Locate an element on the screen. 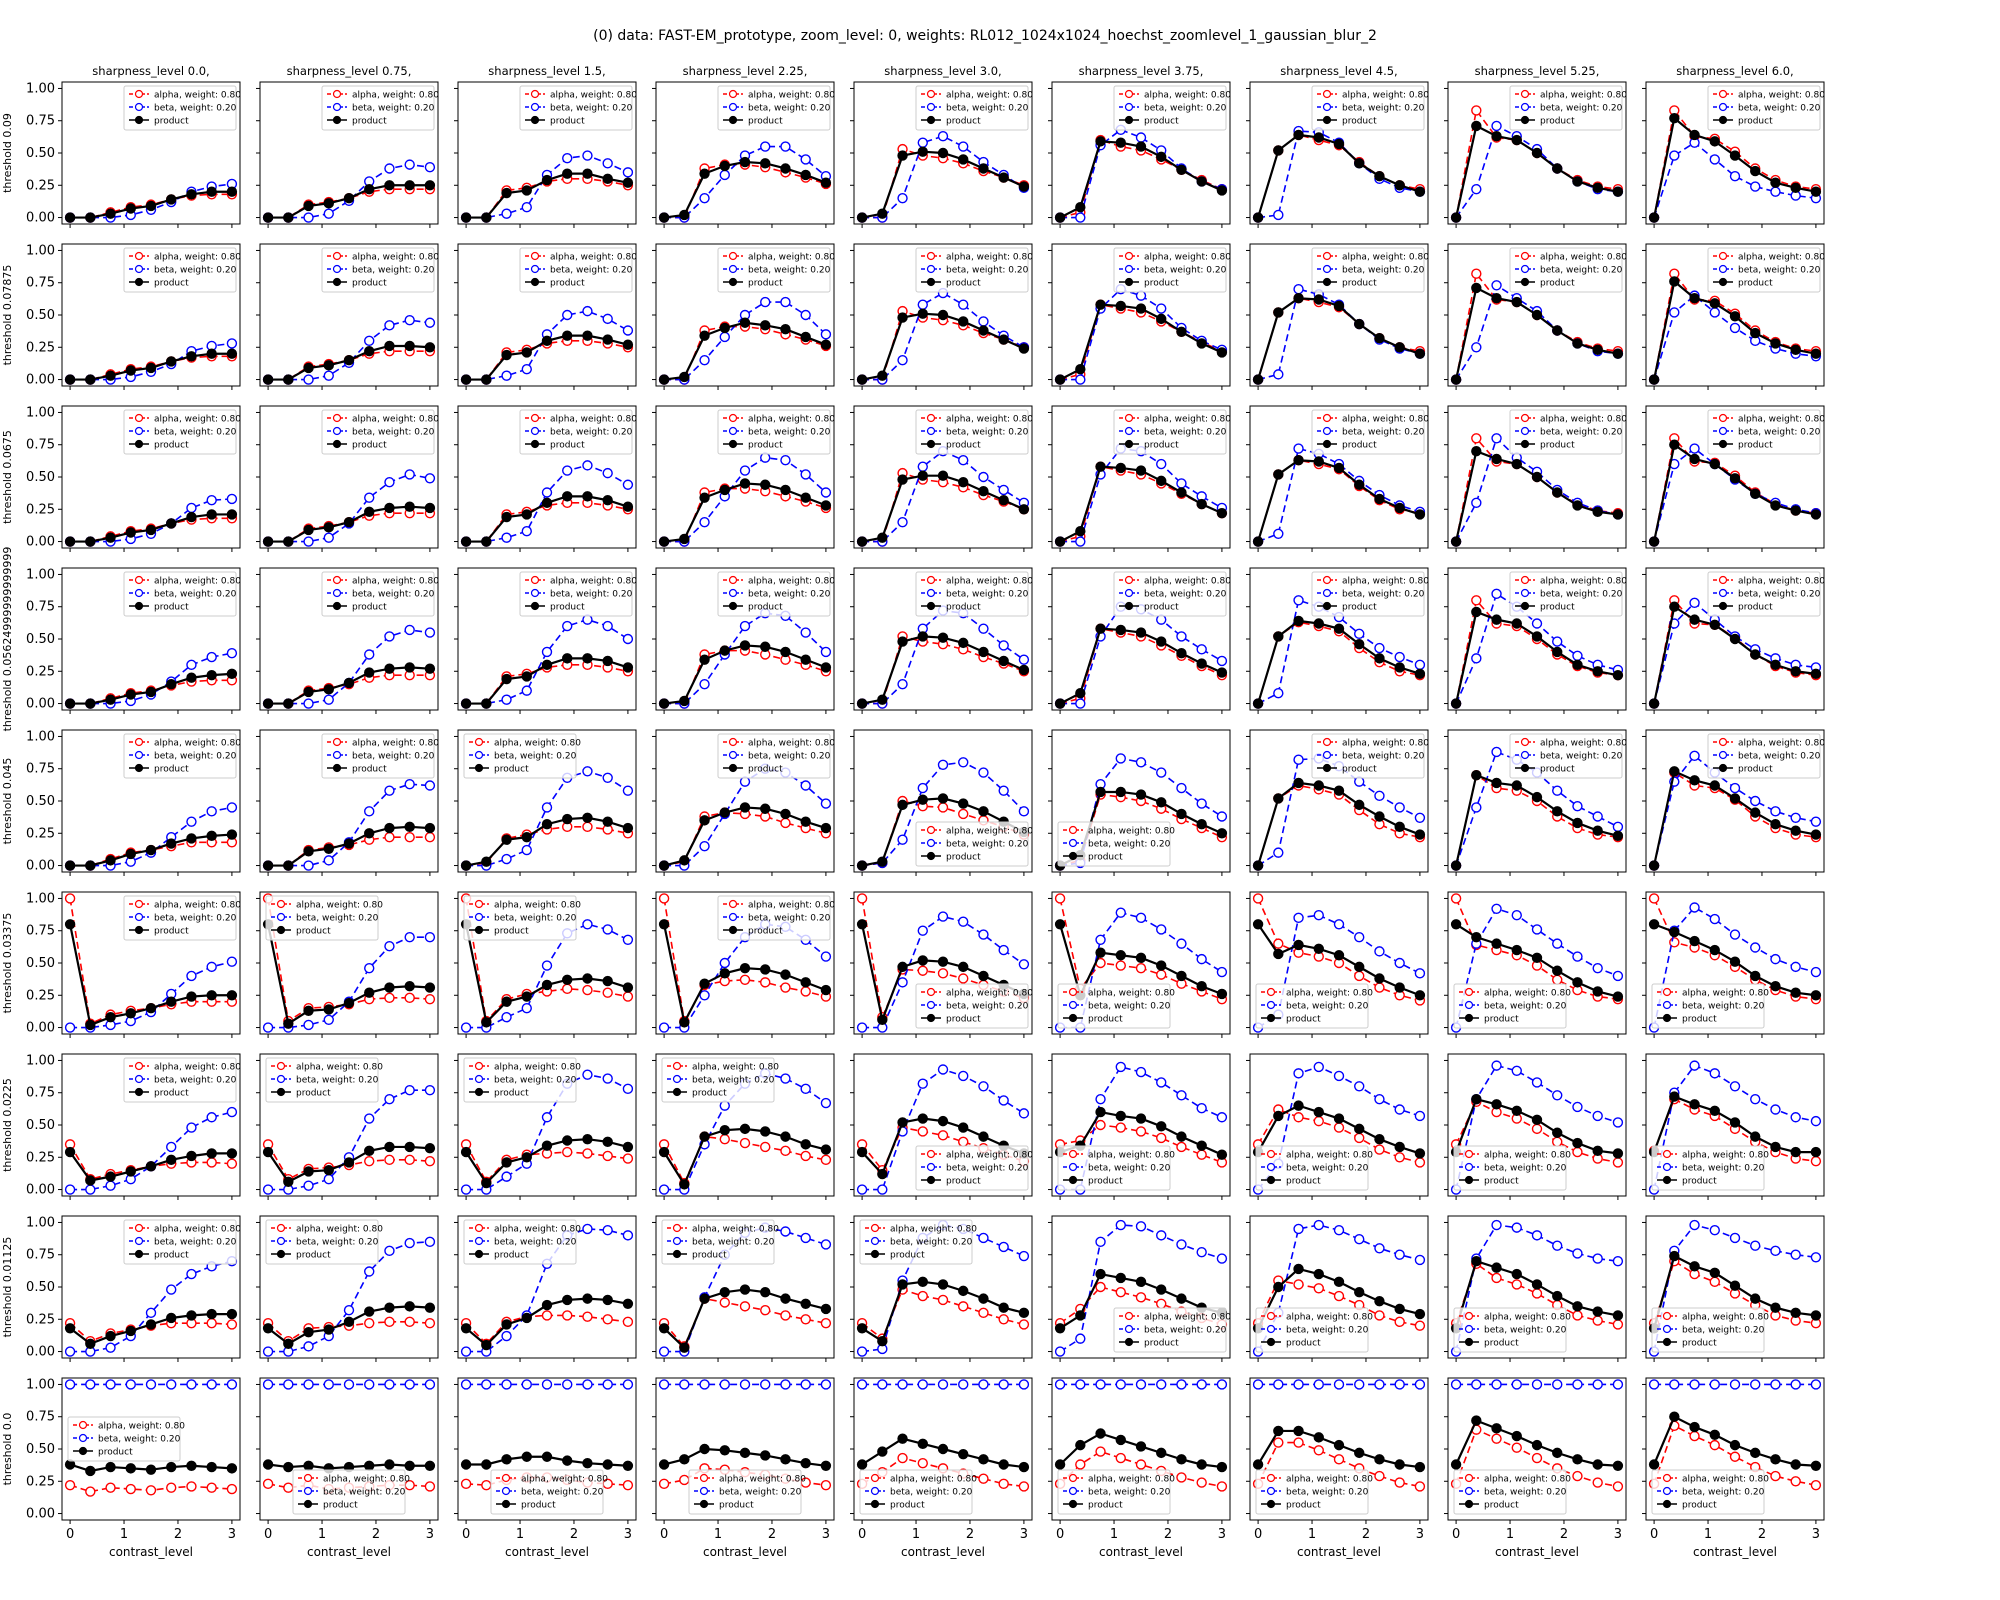 The image size is (2000, 1600). x-tick-label: 0 is located at coordinates (466, 1534).